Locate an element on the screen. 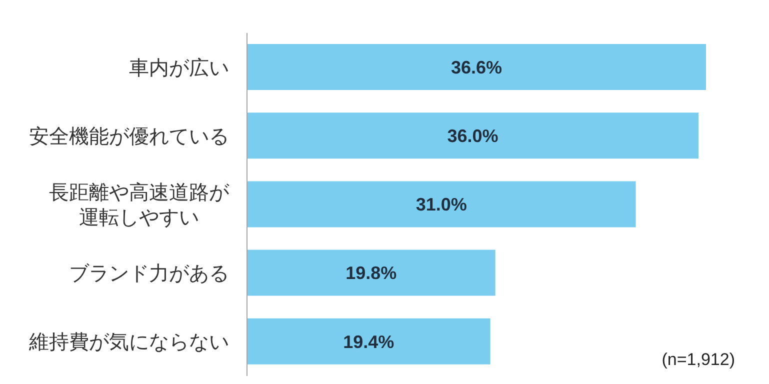 This screenshot has height=384, width=769. data-label: 36.6% is located at coordinates (476, 67).